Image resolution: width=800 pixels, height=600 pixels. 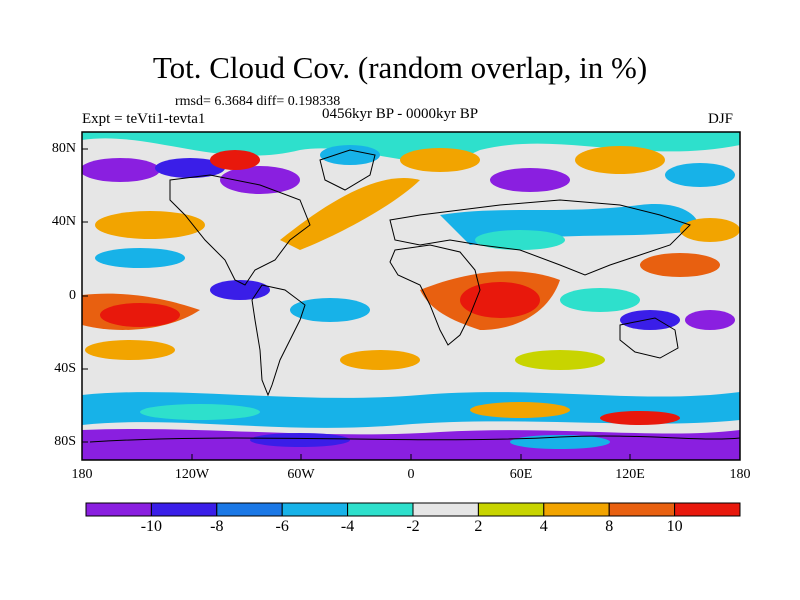 What do you see at coordinates (217, 526) in the screenshot?
I see `colorbar-label: -8` at bounding box center [217, 526].